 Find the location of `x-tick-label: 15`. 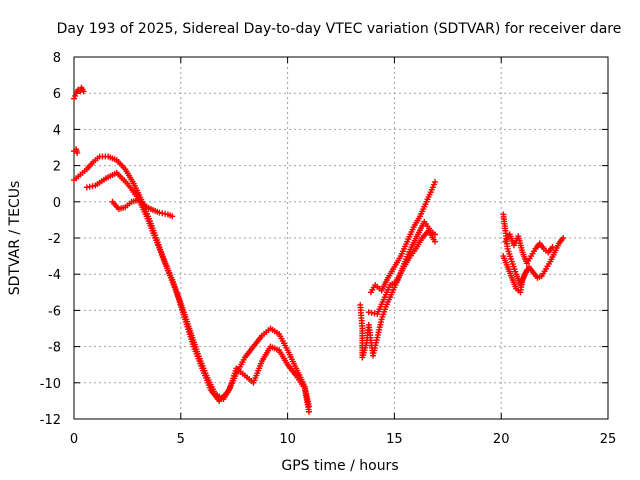

x-tick-label: 15 is located at coordinates (394, 439).